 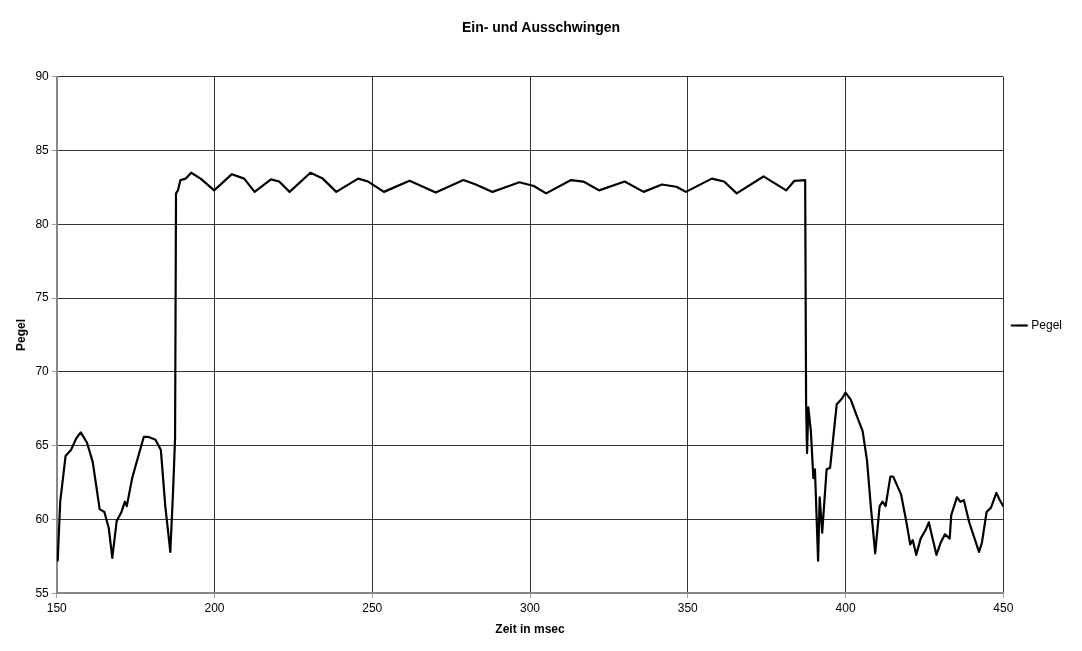 I want to click on y-tick-label: 80, so click(x=42, y=223).